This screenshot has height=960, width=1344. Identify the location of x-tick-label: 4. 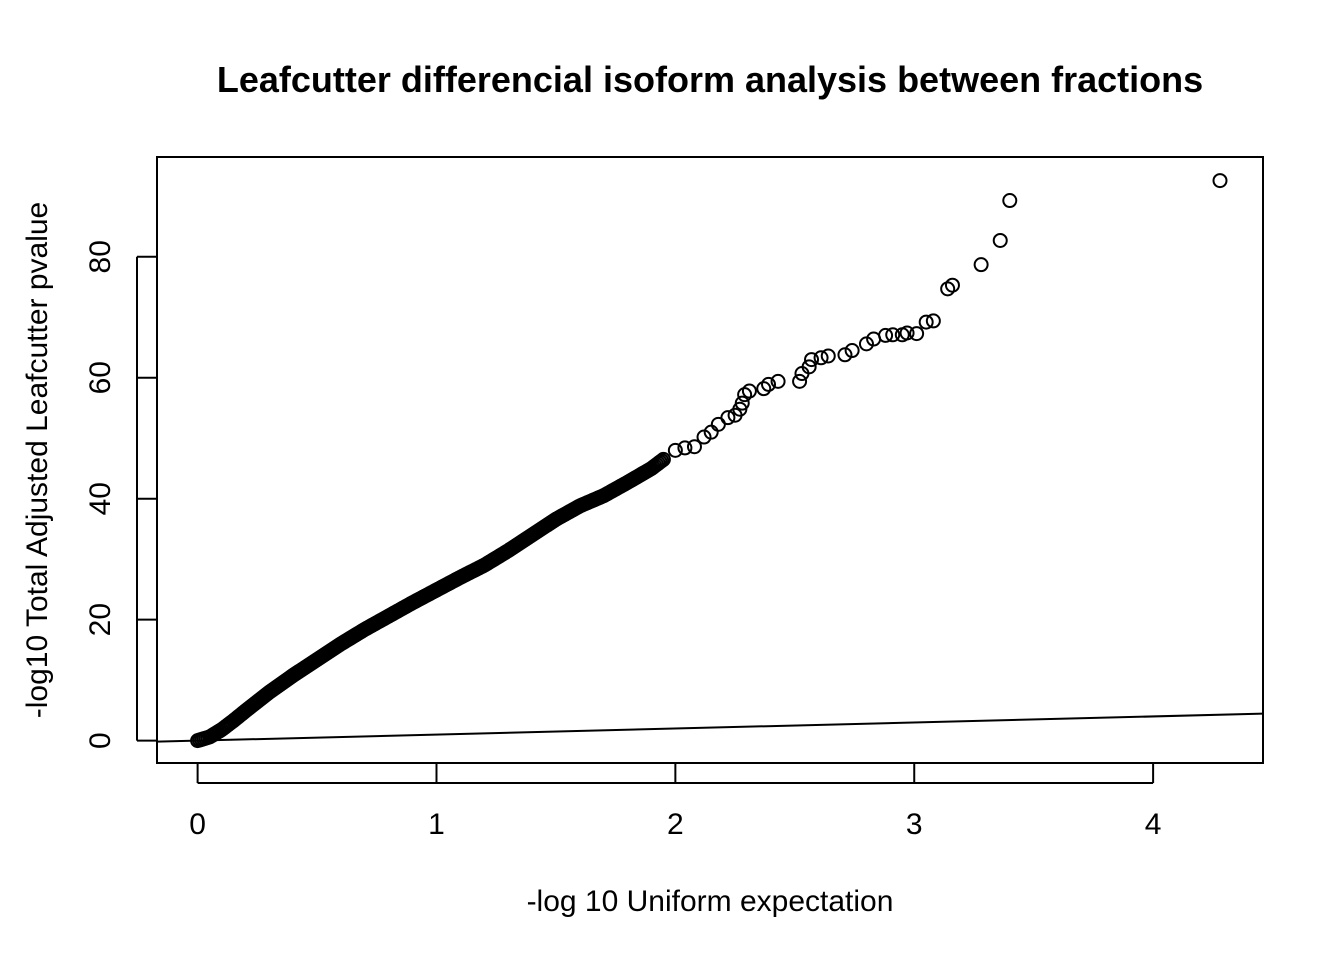
(1153, 824).